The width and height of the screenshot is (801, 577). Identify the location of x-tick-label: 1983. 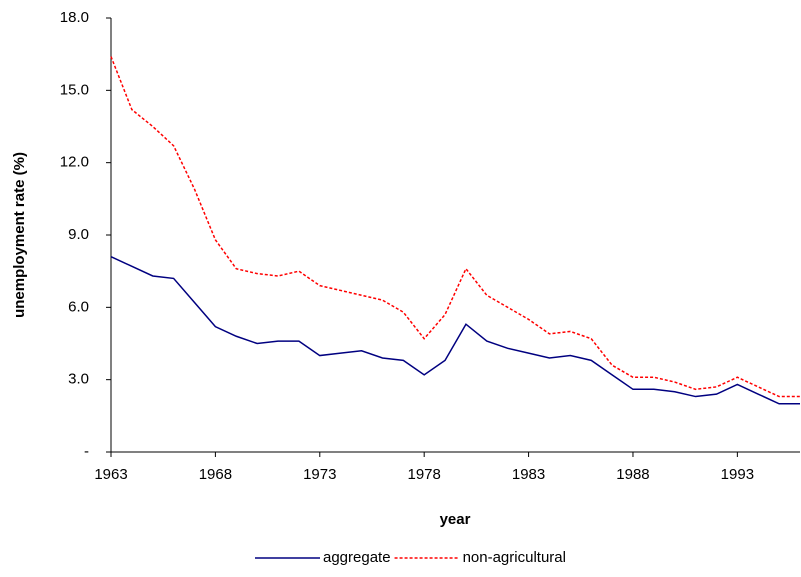
(528, 474).